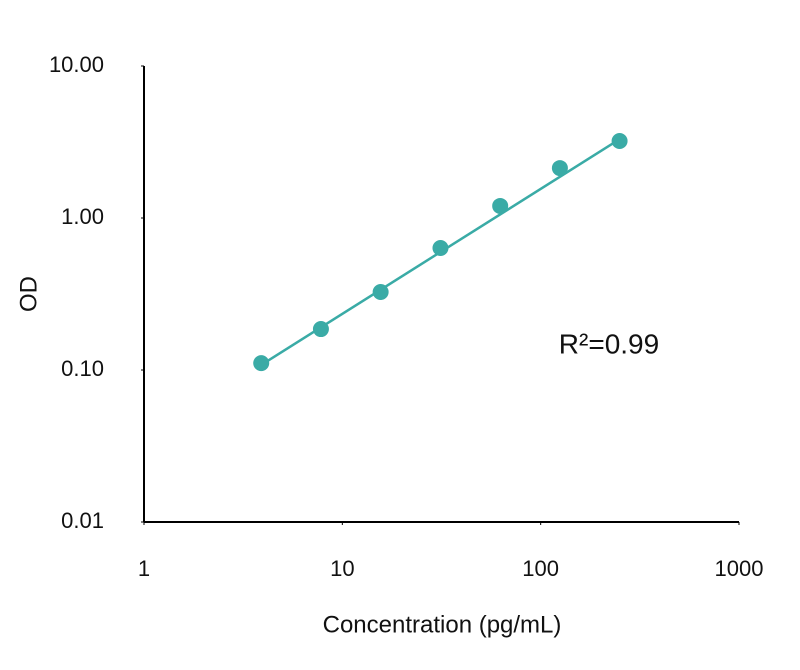 The height and width of the screenshot is (670, 800). I want to click on x-tick-label: 1, so click(144, 568).